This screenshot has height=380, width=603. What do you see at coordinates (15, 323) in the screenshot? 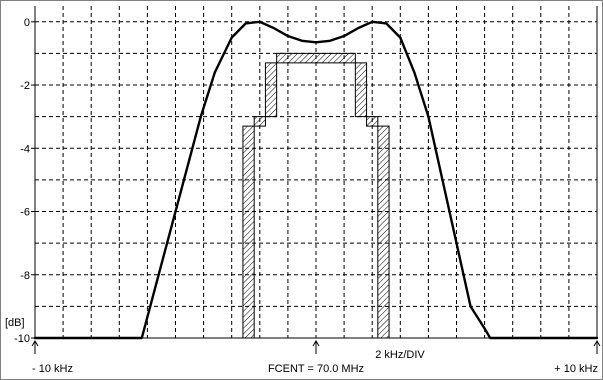
I see `y-axis-label: [dB]` at bounding box center [15, 323].